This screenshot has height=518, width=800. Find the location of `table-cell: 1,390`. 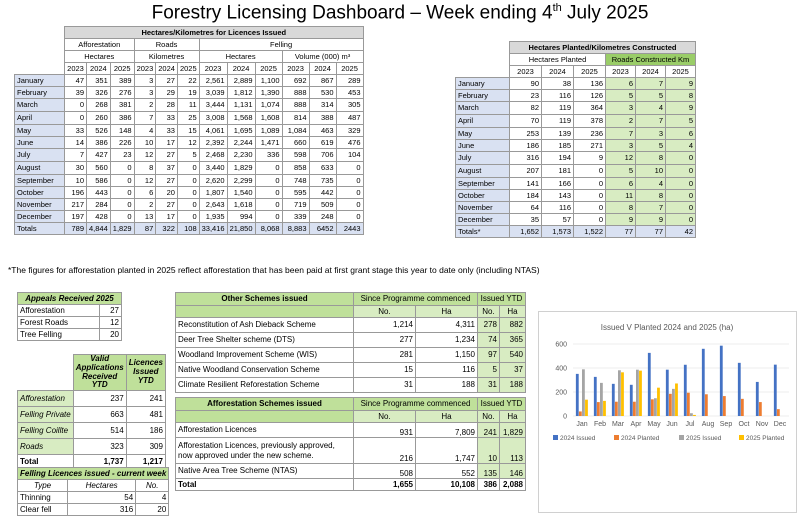

table-cell: 1,390 is located at coordinates (268, 92).